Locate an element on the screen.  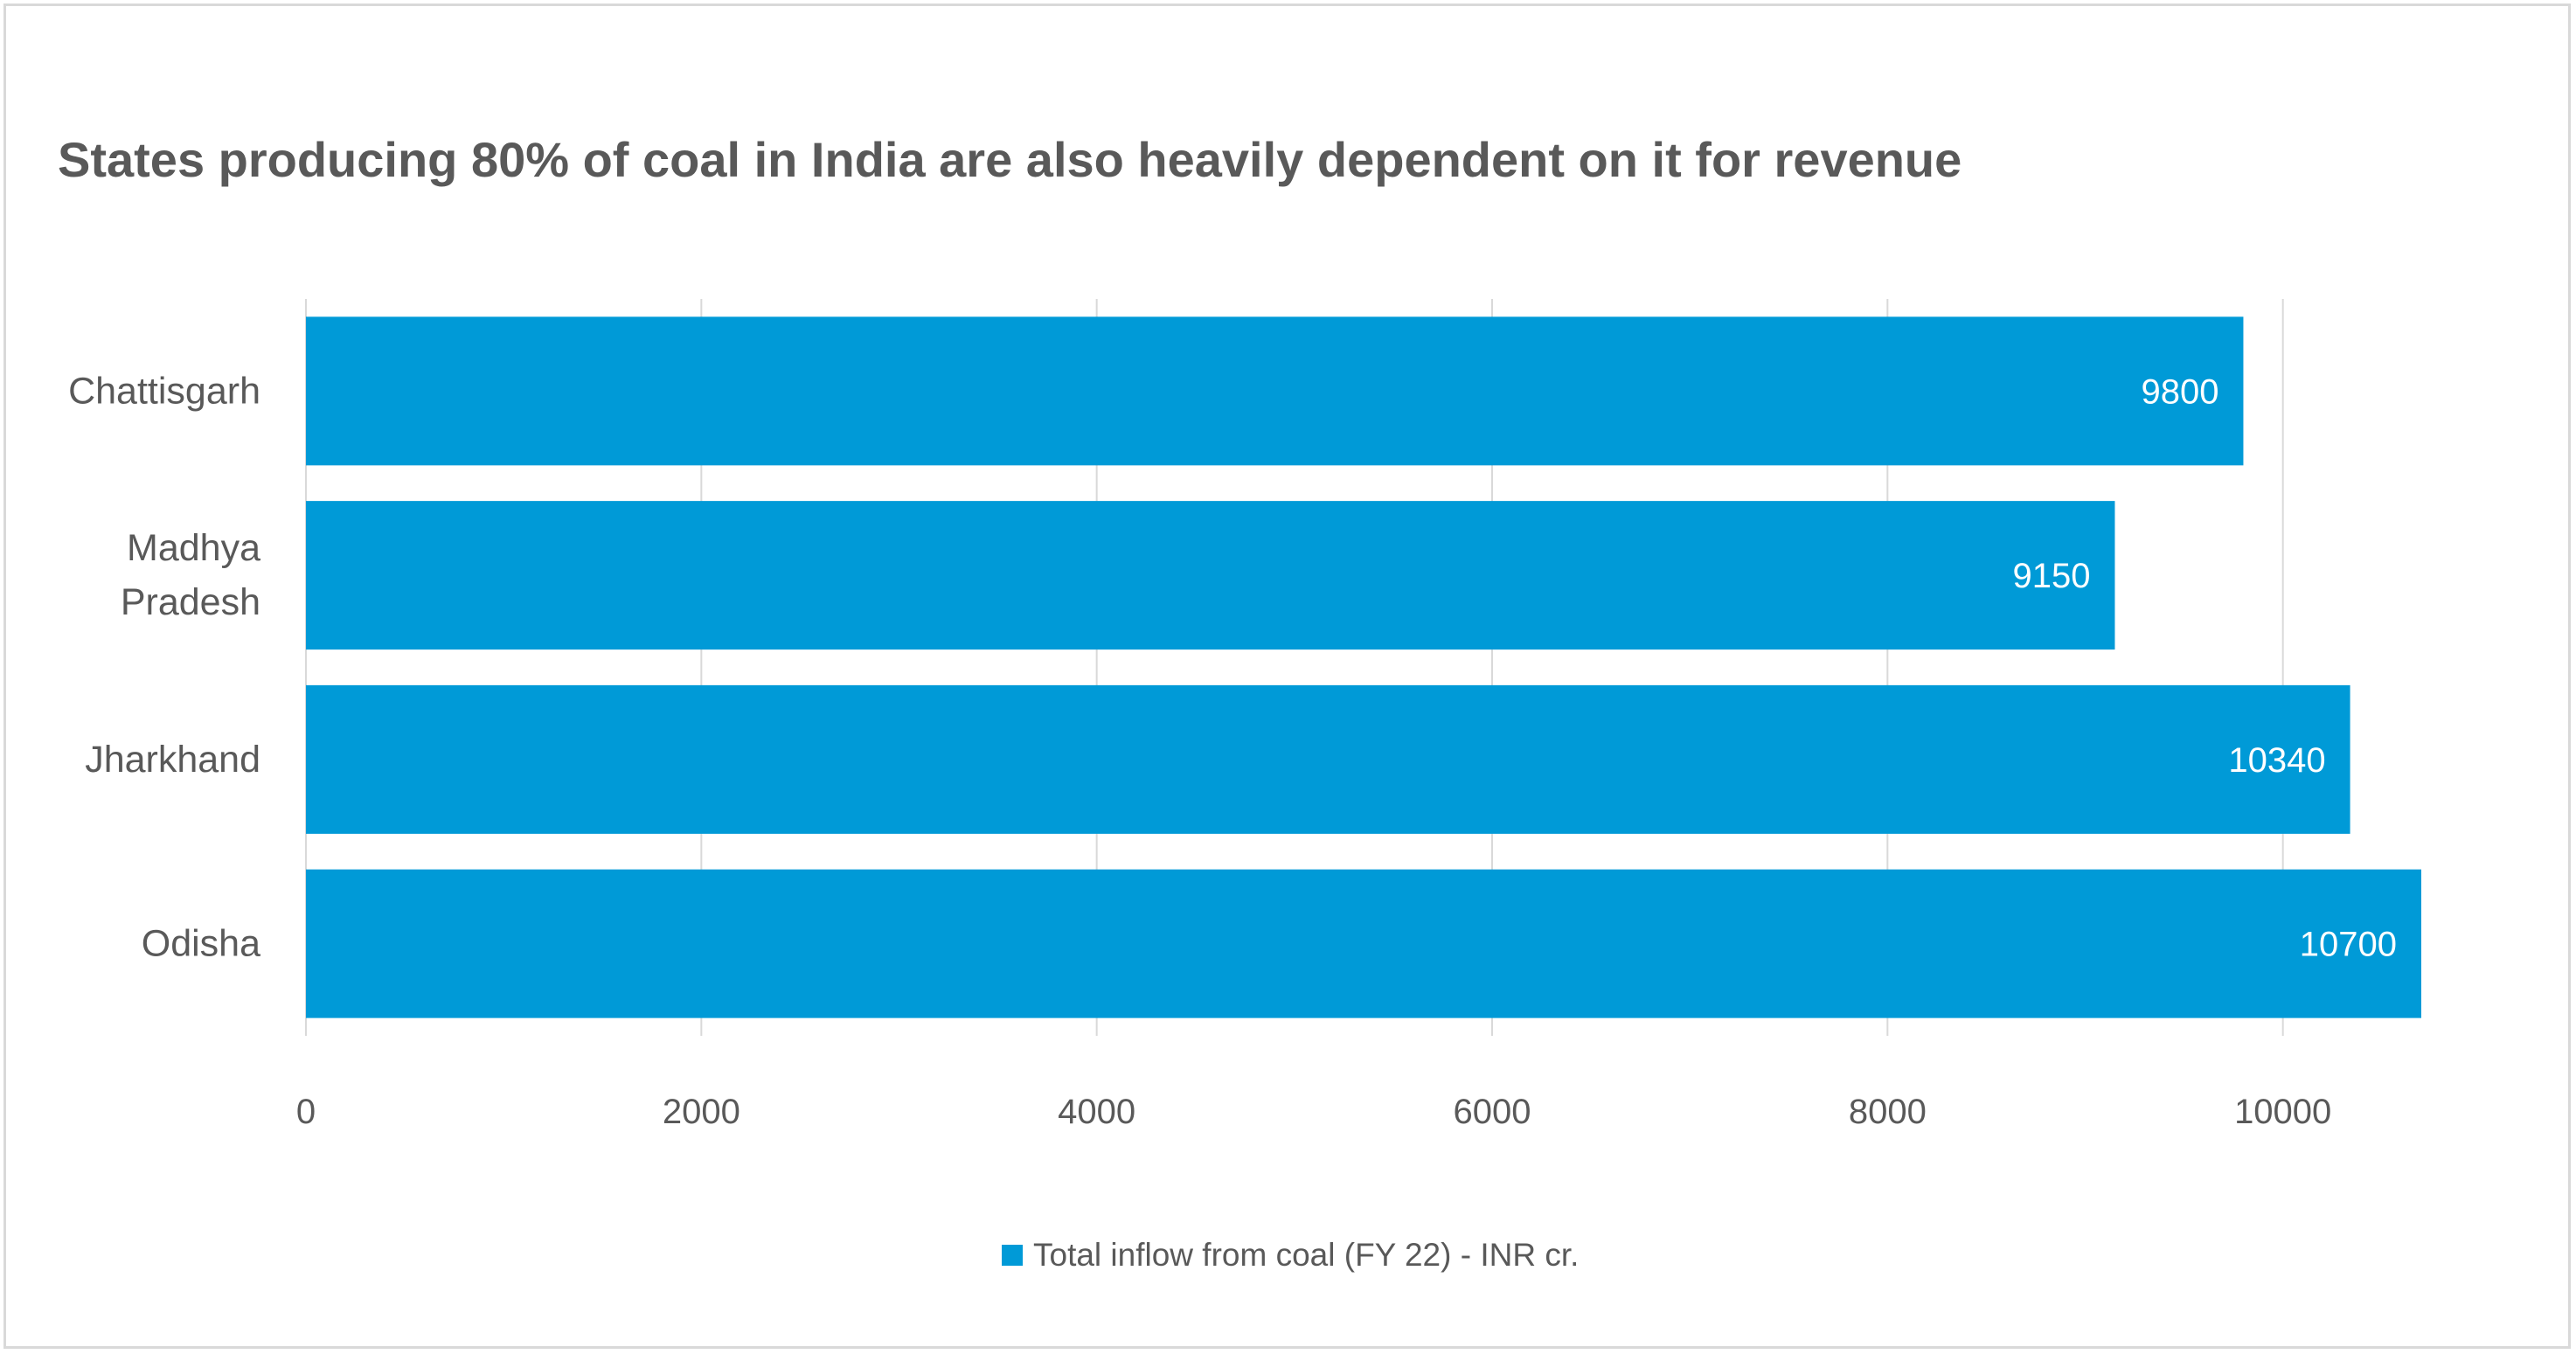
data-labels: 9800 9150 10340 10700 is located at coordinates (2204, 667).